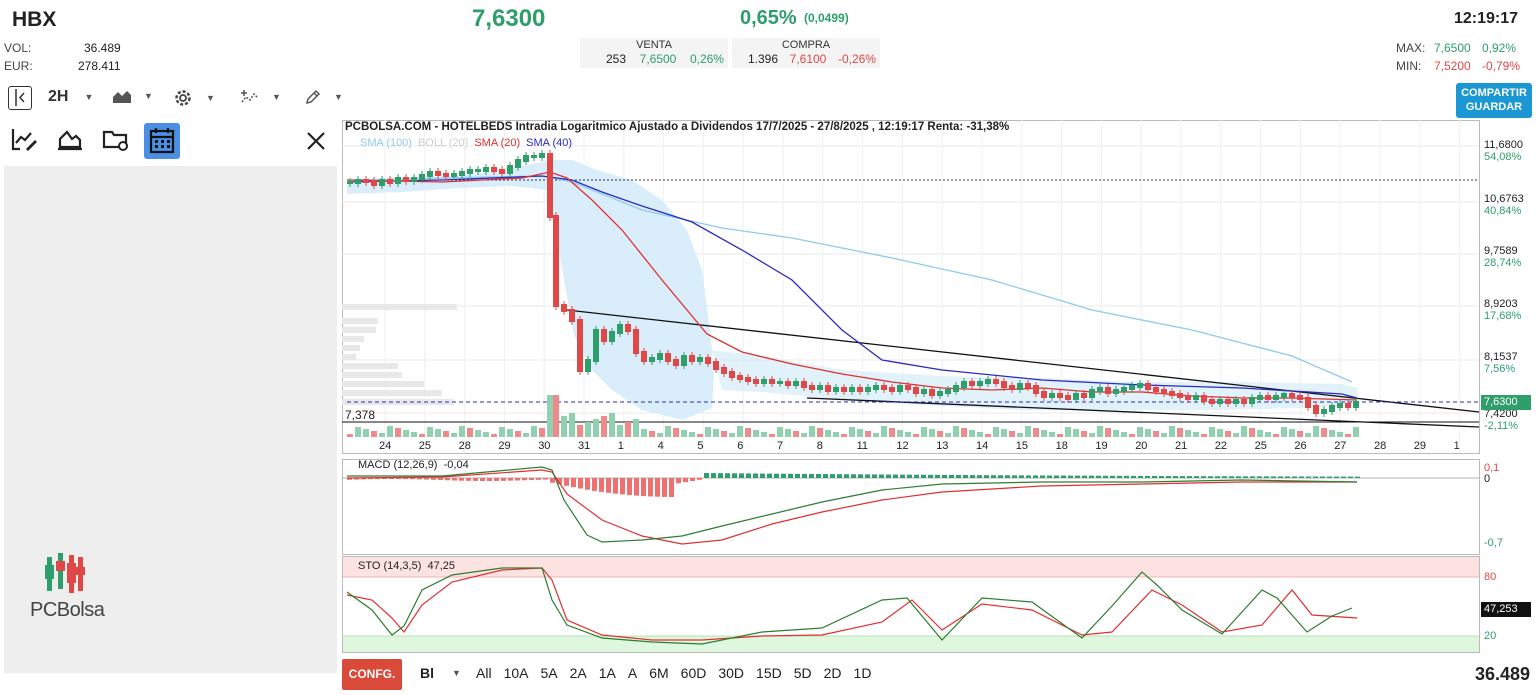 This screenshot has height=695, width=1536. What do you see at coordinates (660, 446) in the screenshot?
I see `date-tick: 4` at bounding box center [660, 446].